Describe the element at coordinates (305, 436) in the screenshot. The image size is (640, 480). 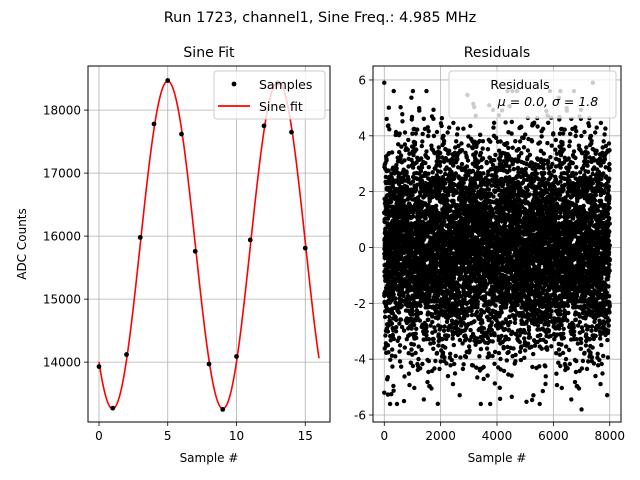
I see `x-tick-label: 15` at that location.